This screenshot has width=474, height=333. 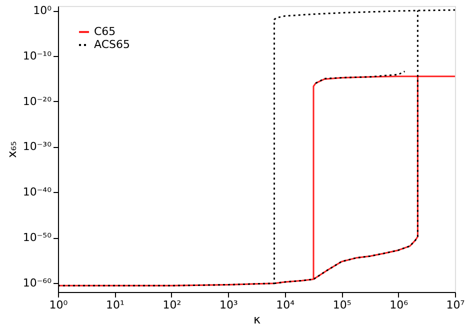 I want to click on x-tick-label: 10⁰, so click(x=58, y=305).